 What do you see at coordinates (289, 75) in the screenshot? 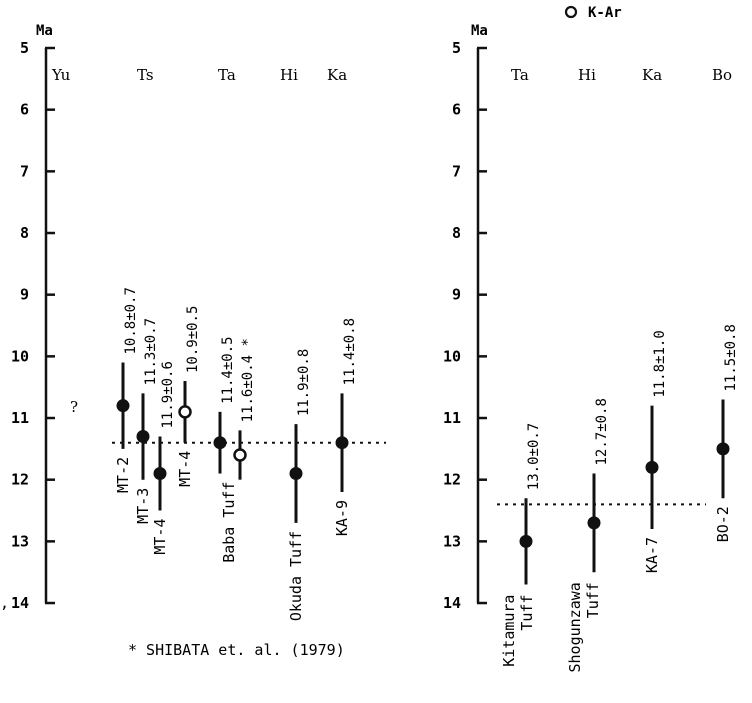
I see `left-group-hi: Hi` at bounding box center [289, 75].